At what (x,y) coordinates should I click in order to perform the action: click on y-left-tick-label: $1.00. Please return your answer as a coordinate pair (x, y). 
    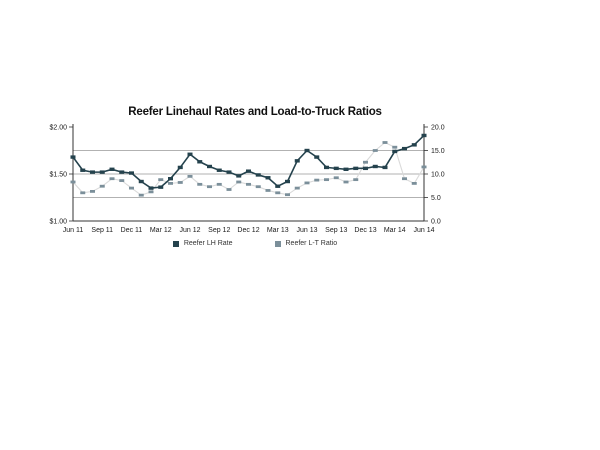
    Looking at the image, I should click on (58, 222).